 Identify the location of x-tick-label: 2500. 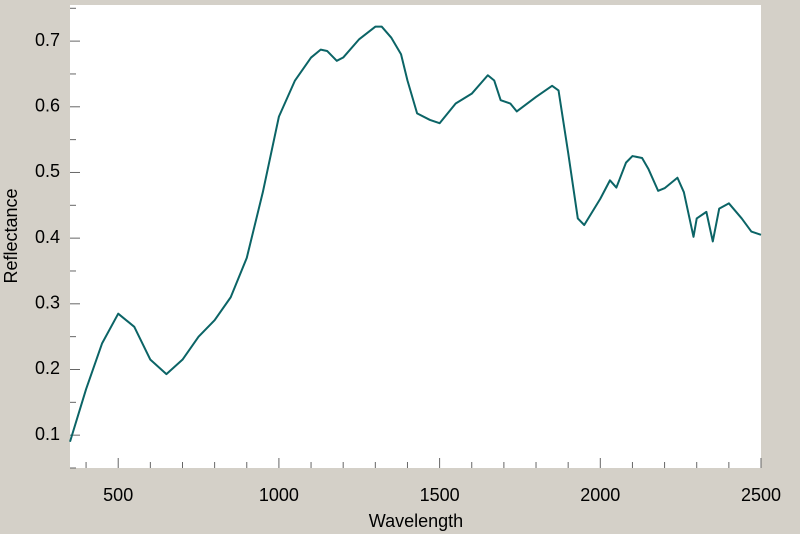
(761, 495).